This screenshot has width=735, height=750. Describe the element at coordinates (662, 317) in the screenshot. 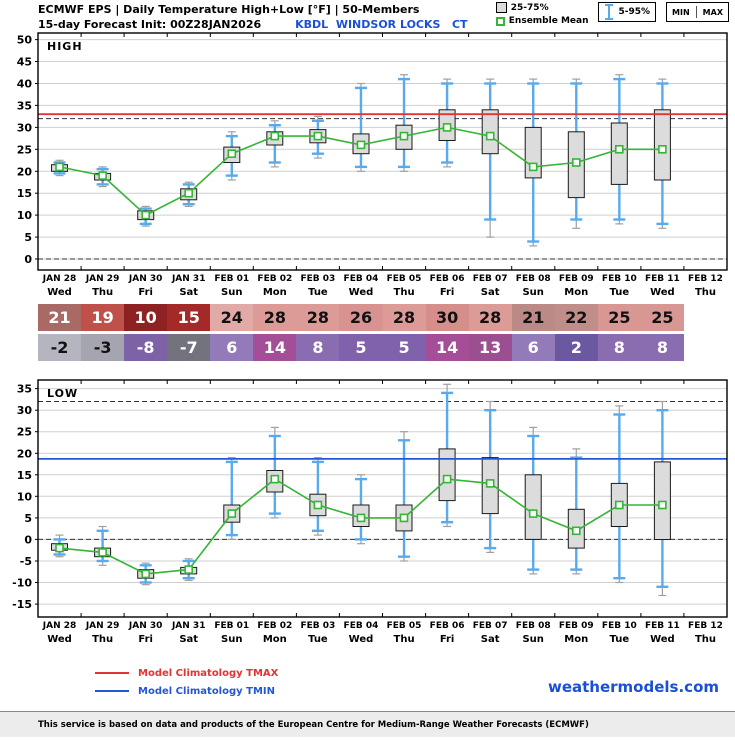

I see `temp-value-cell: 25` at that location.